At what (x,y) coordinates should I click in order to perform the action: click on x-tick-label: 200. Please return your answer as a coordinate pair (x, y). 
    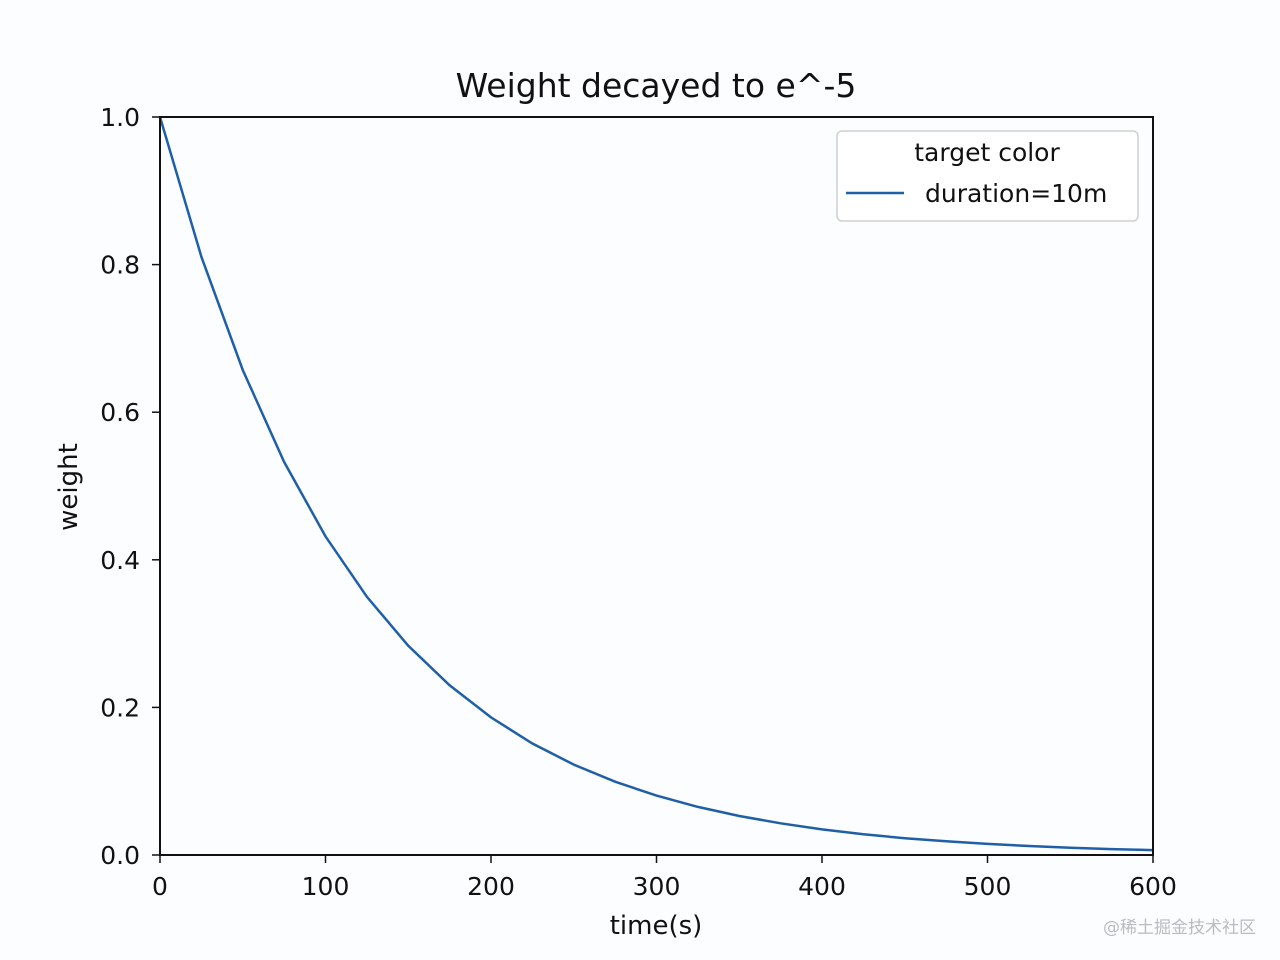
    Looking at the image, I should click on (491, 886).